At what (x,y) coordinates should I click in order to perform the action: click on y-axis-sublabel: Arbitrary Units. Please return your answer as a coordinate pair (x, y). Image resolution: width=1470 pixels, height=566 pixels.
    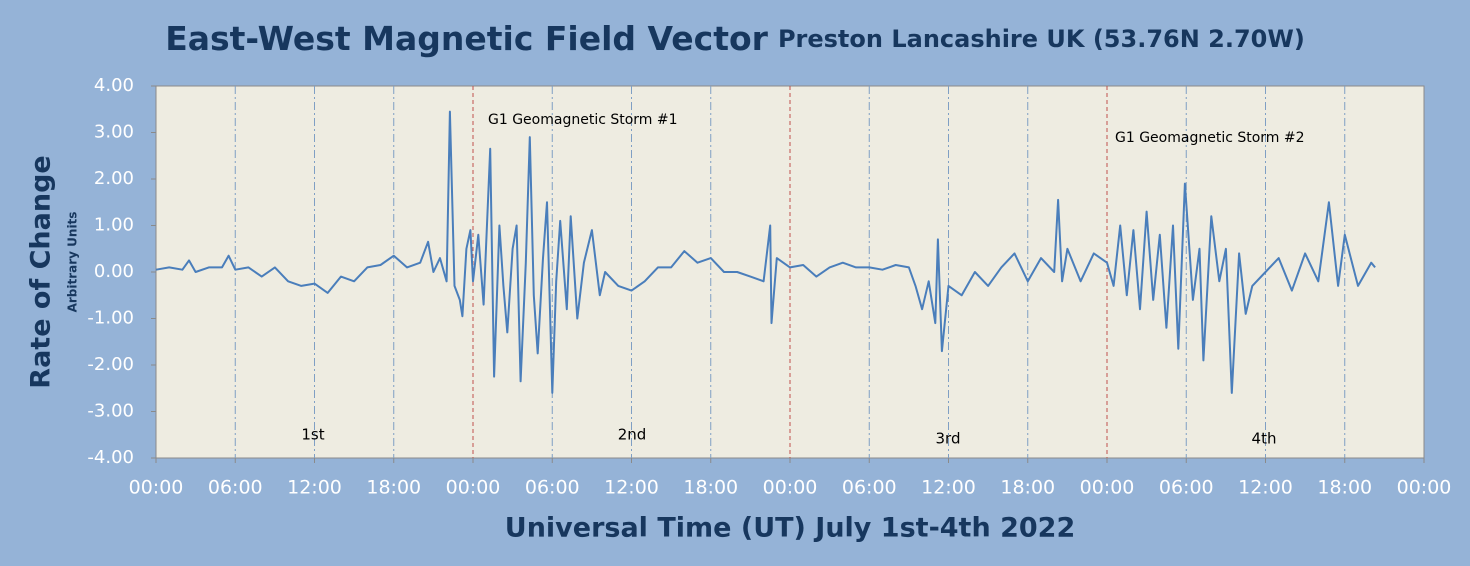
    Looking at the image, I should click on (73, 262).